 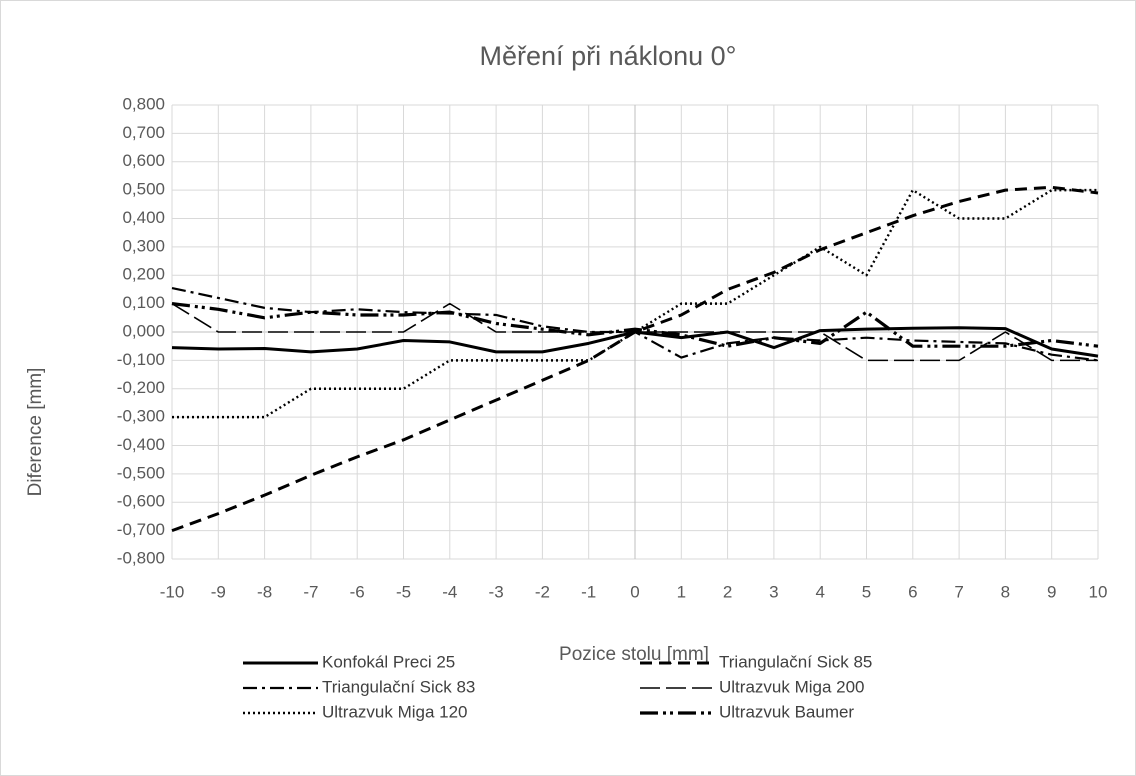 What do you see at coordinates (819, 591) in the screenshot?
I see `x-tick-label: 4` at bounding box center [819, 591].